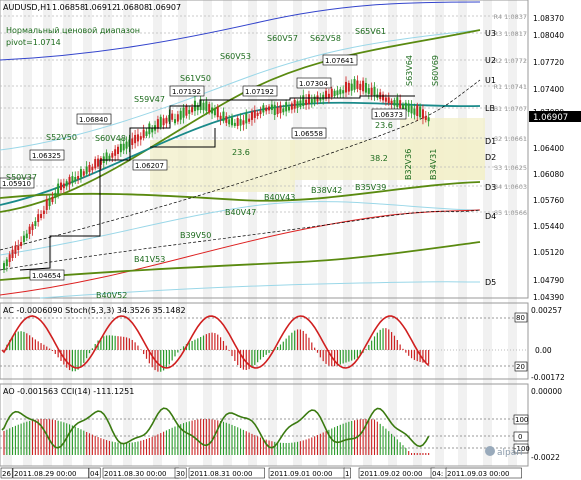 This screenshot has height=480, width=581. What do you see at coordinates (510, 34) in the screenshot?
I see `pivot-label: R3 1.0817` at bounding box center [510, 34].